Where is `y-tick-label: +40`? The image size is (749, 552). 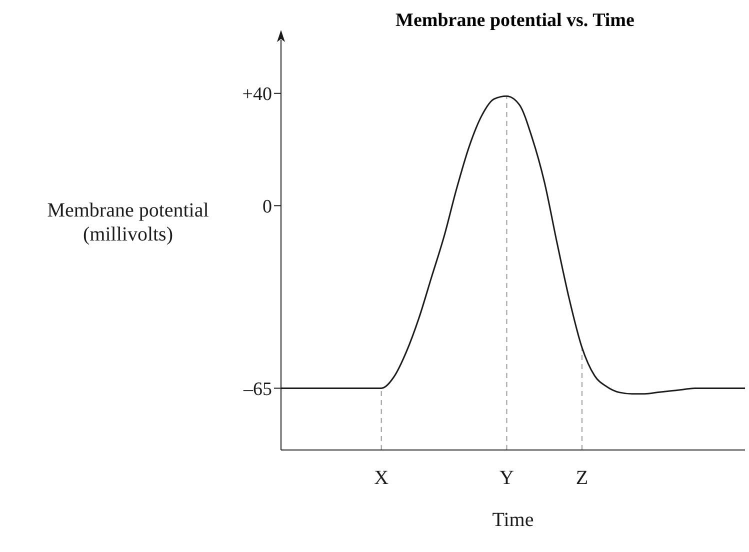 y-tick-label: +40 is located at coordinates (257, 95).